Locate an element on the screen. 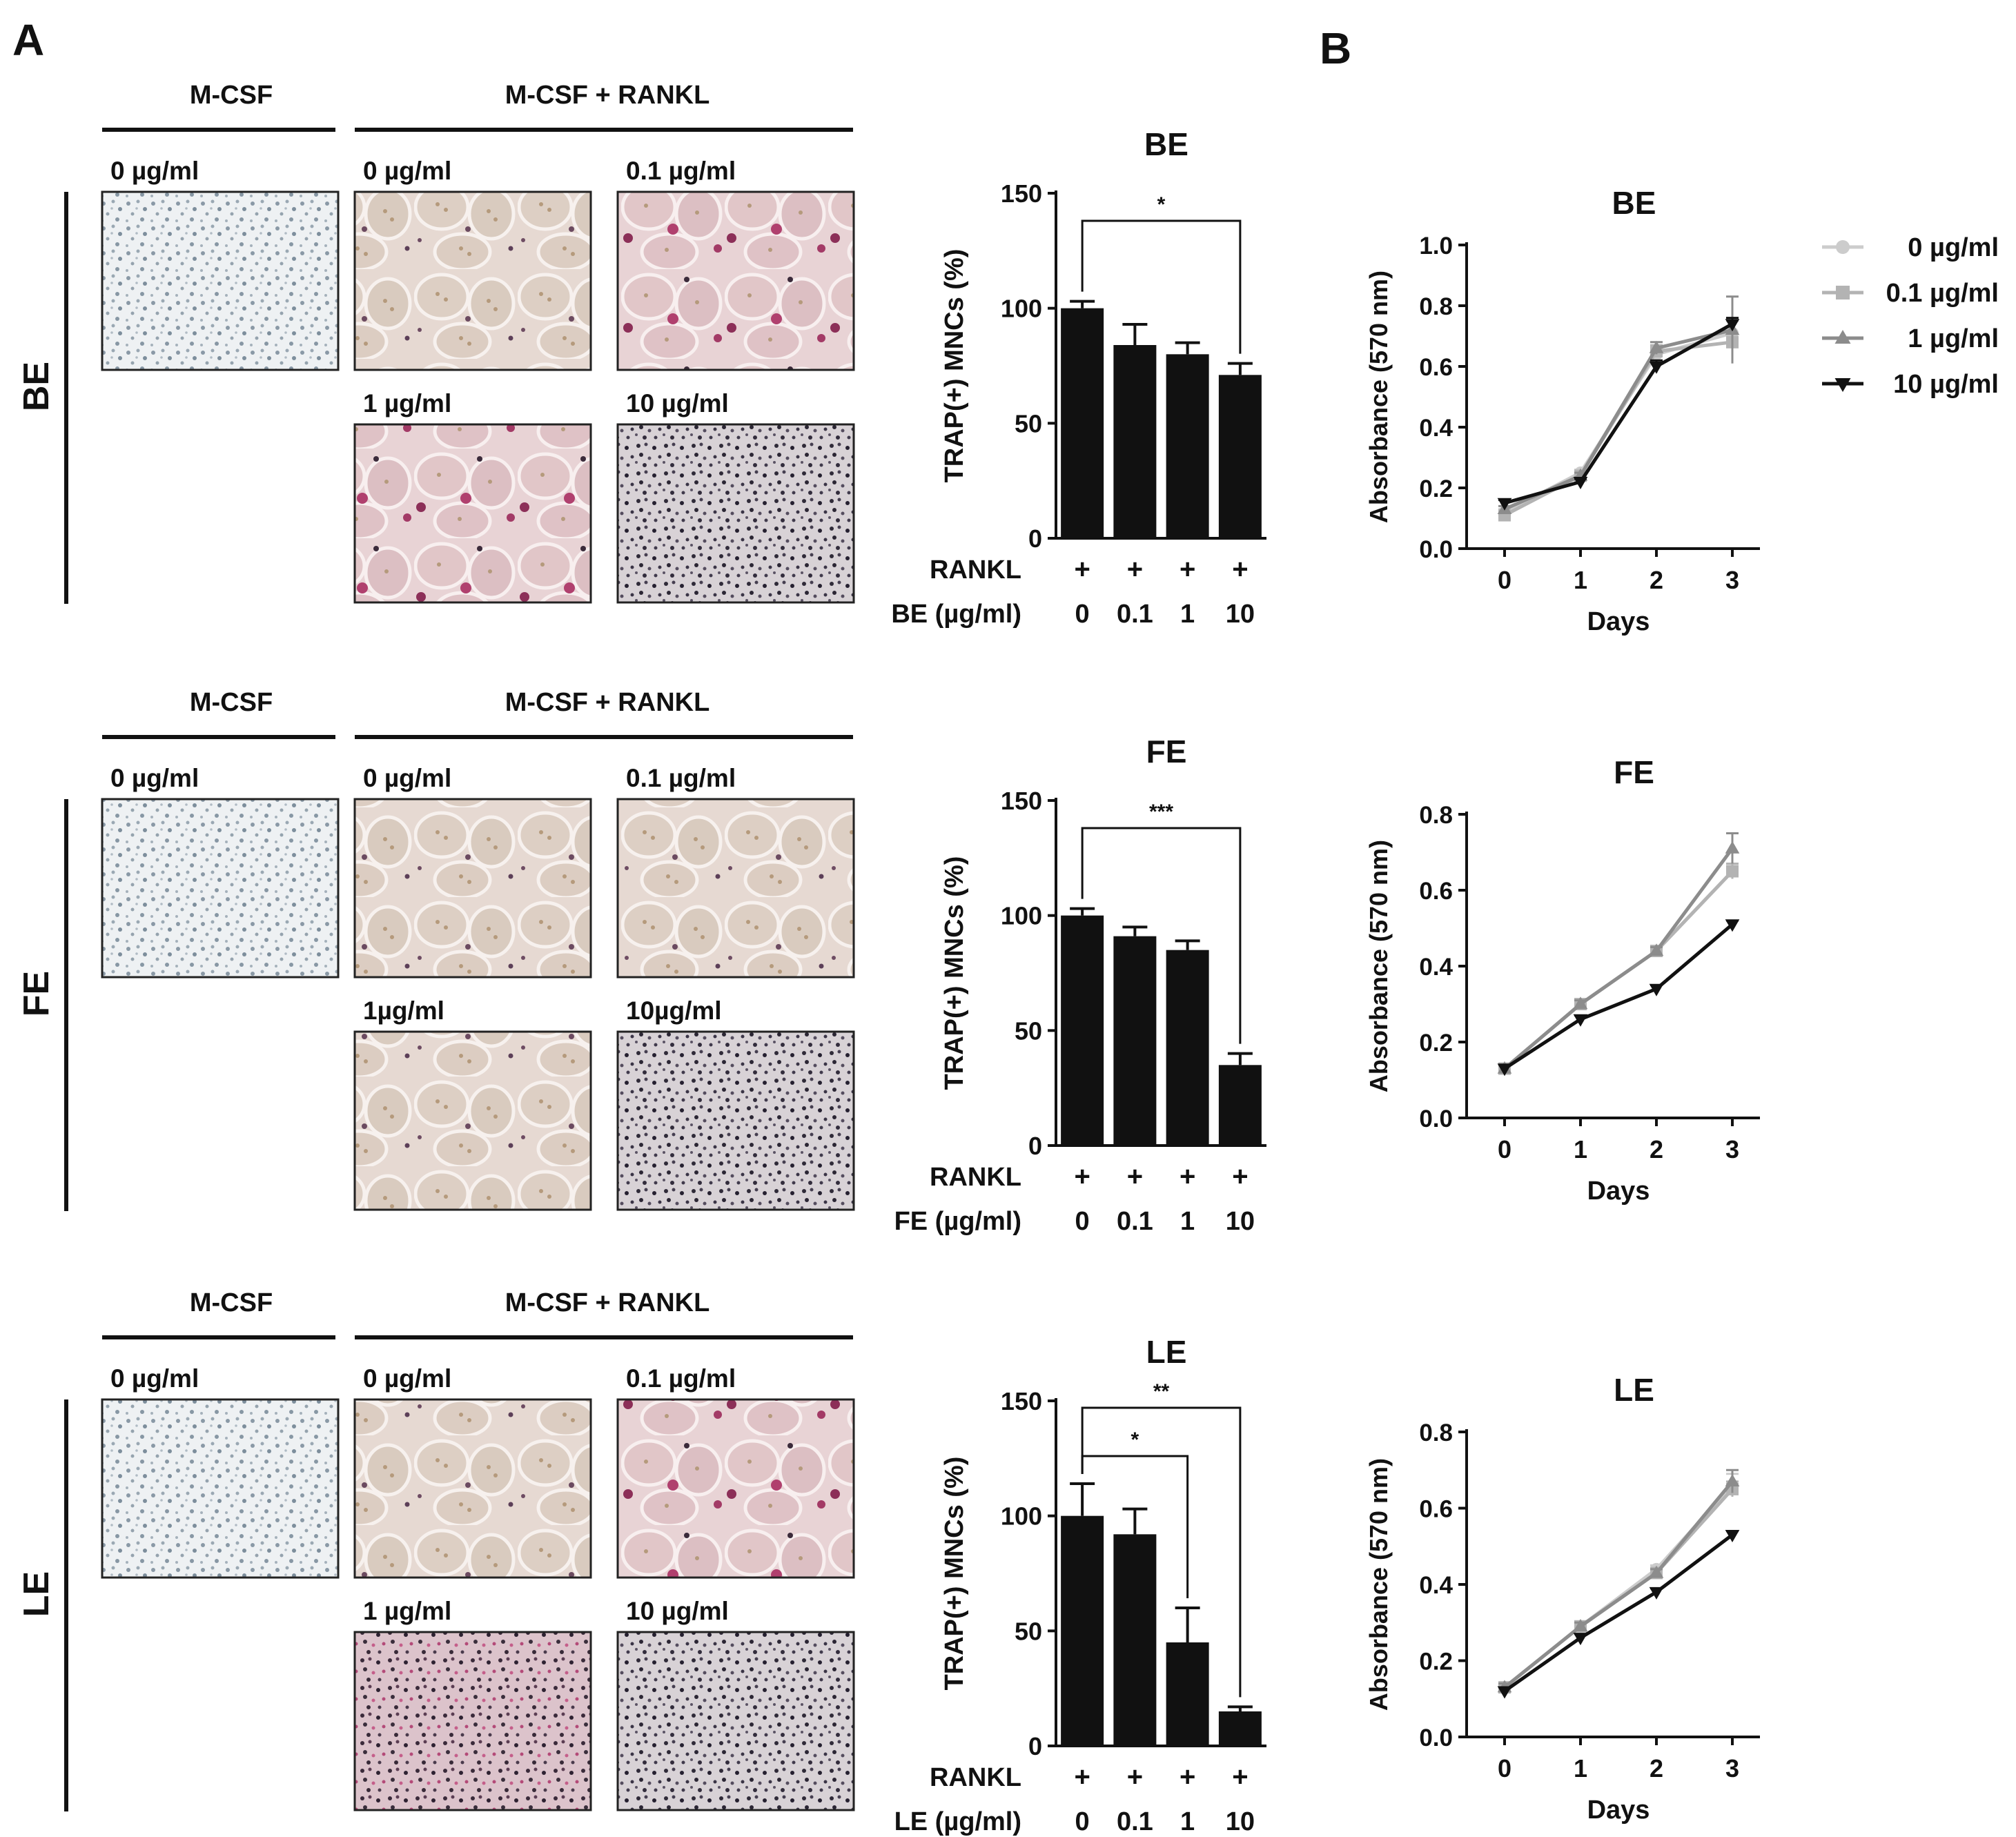  significance-label: *** is located at coordinates (1161, 812).